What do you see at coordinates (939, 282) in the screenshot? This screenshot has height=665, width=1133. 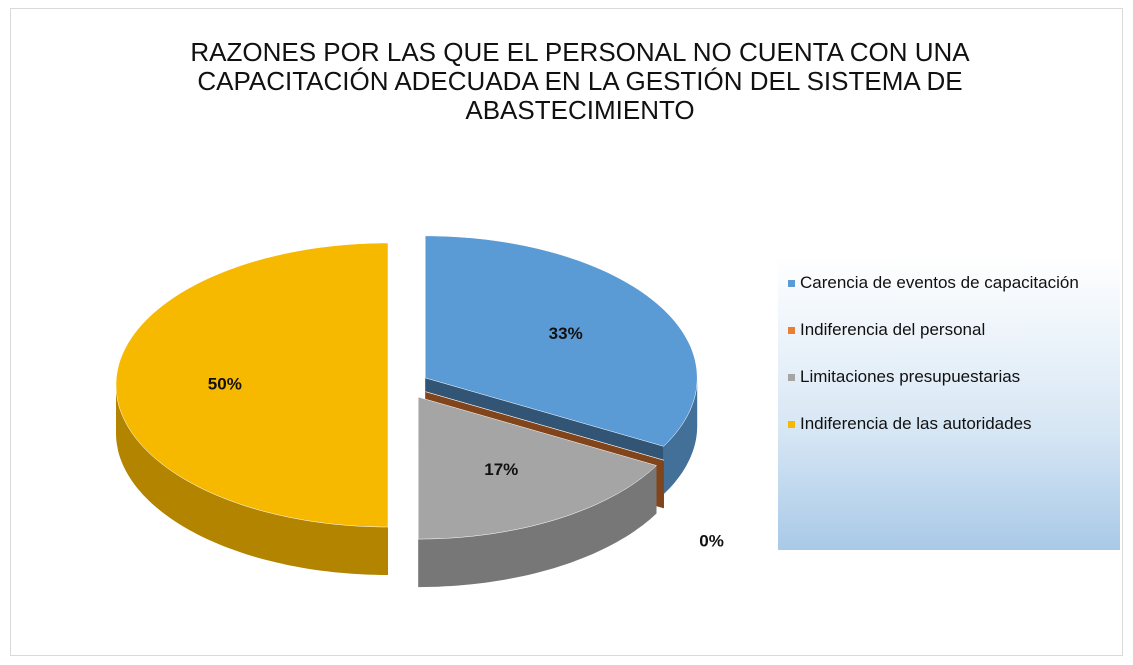 I see `legend-label: Carencia de eventos de capacitación` at bounding box center [939, 282].